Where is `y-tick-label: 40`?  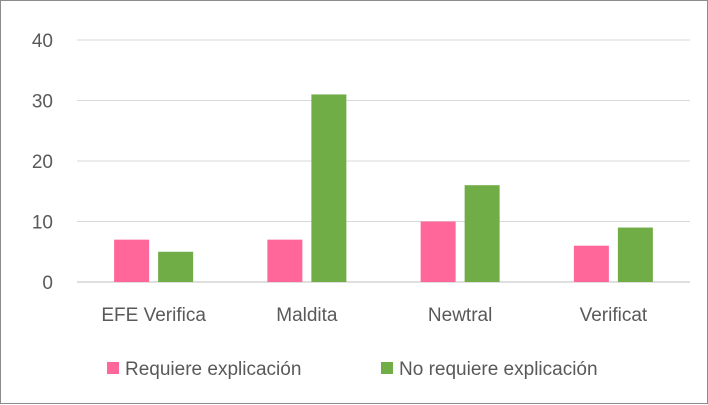 y-tick-label: 40 is located at coordinates (42, 41).